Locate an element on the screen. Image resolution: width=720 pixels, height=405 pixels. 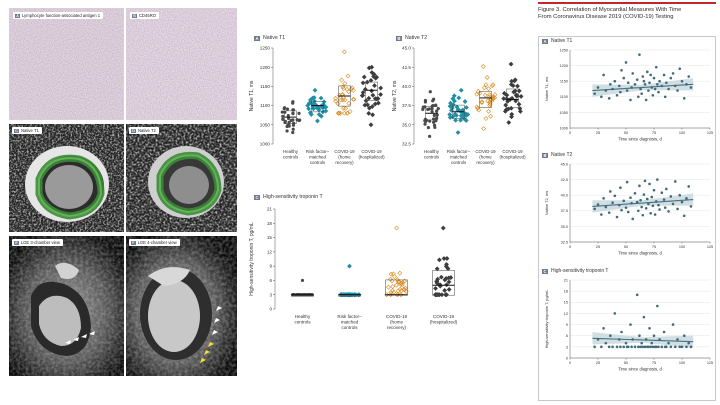
mri-panel-d: D Native T2 is located at coordinates (181, 178).